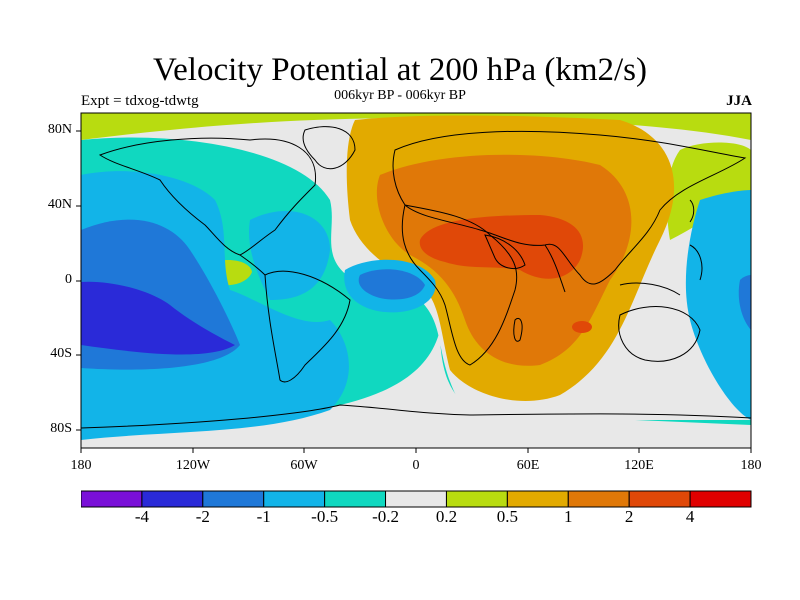 The width and height of the screenshot is (800, 600). Describe the element at coordinates (140, 101) in the screenshot. I see `experiment-label: Expt = tdxog-tdwtg` at that location.